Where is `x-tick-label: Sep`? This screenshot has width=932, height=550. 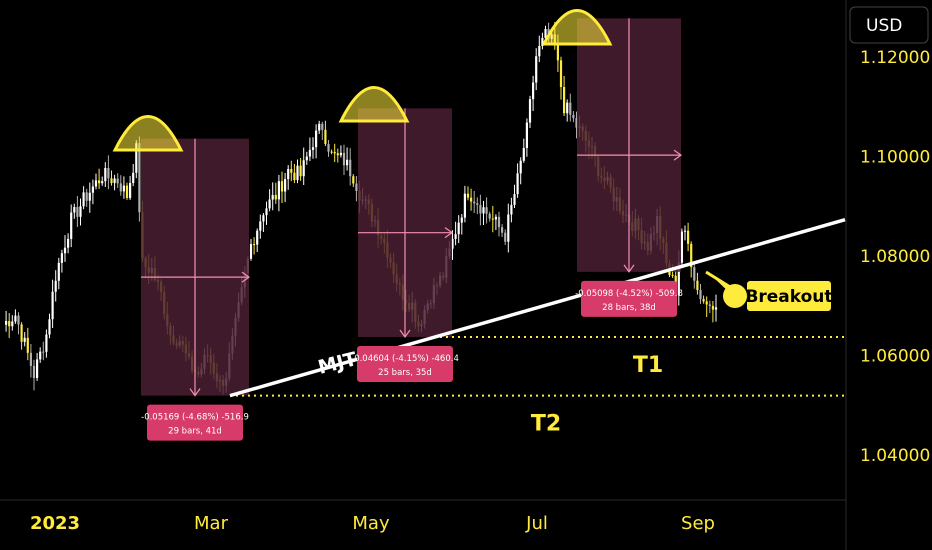
x-tick-label: Sep is located at coordinates (698, 523).